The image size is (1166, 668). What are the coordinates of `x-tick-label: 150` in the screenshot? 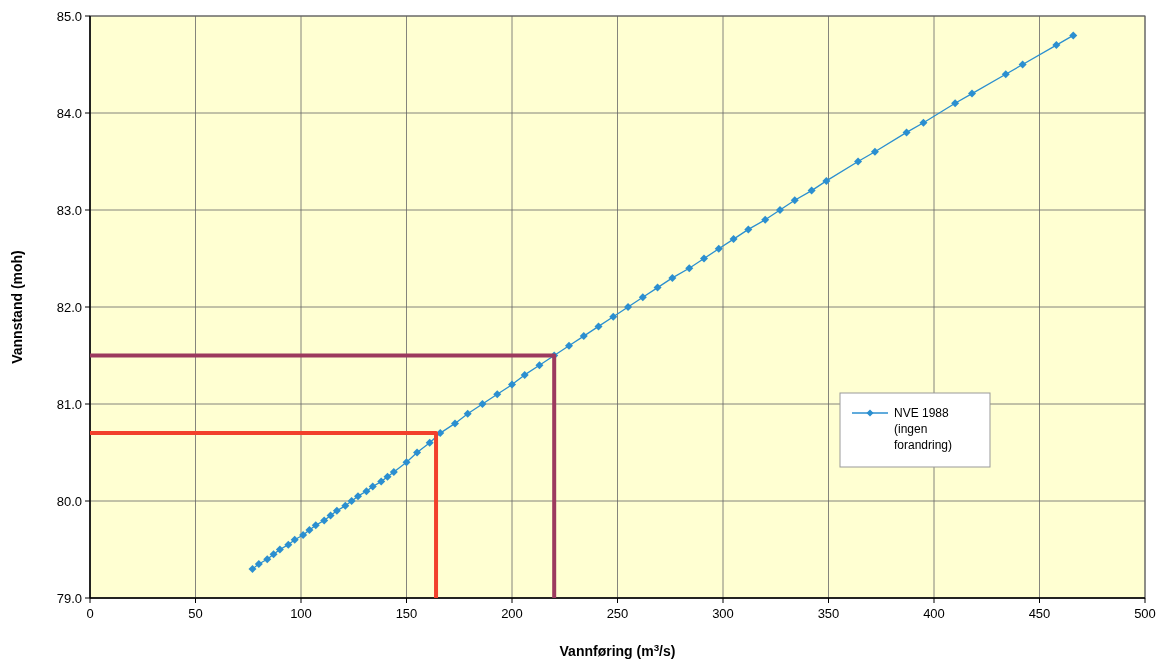 It's located at (406, 613).